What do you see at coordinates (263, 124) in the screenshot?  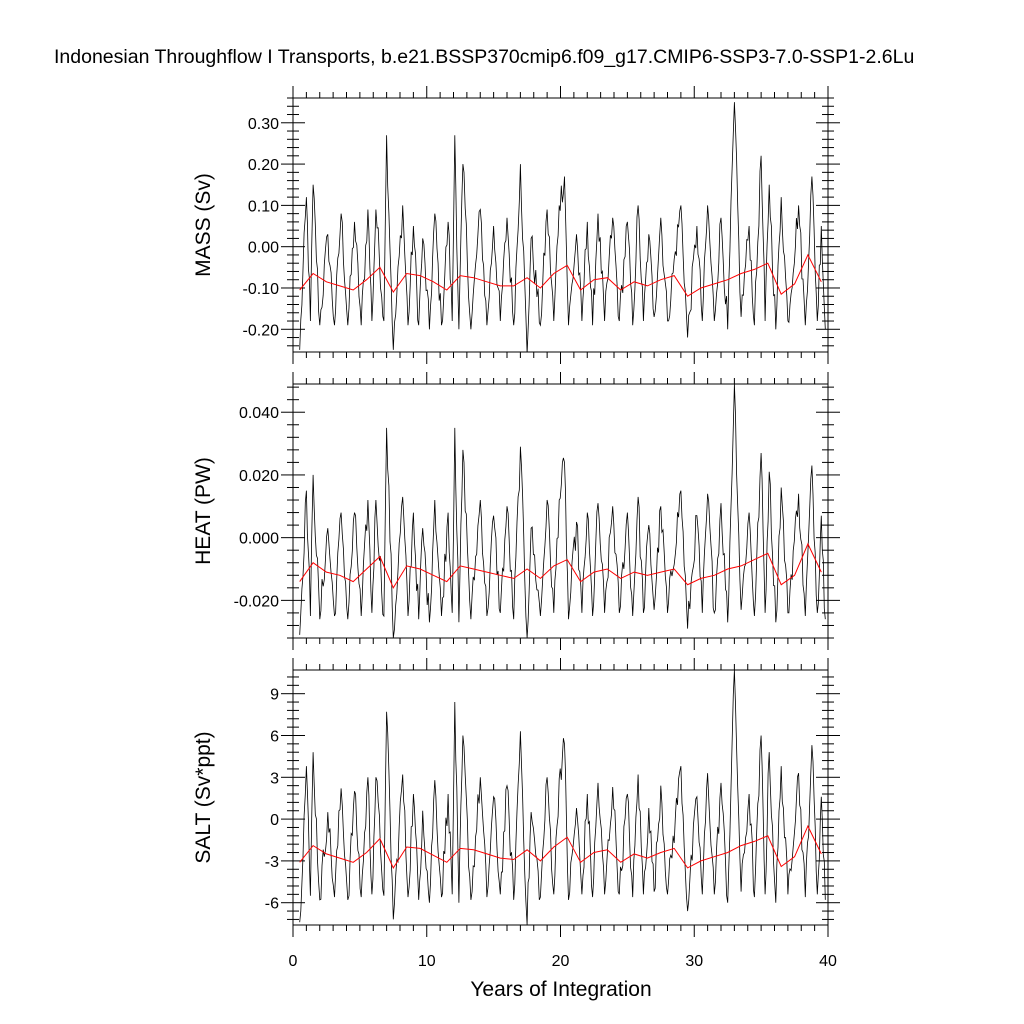 I see `y-tick-label: 0.30` at bounding box center [263, 124].